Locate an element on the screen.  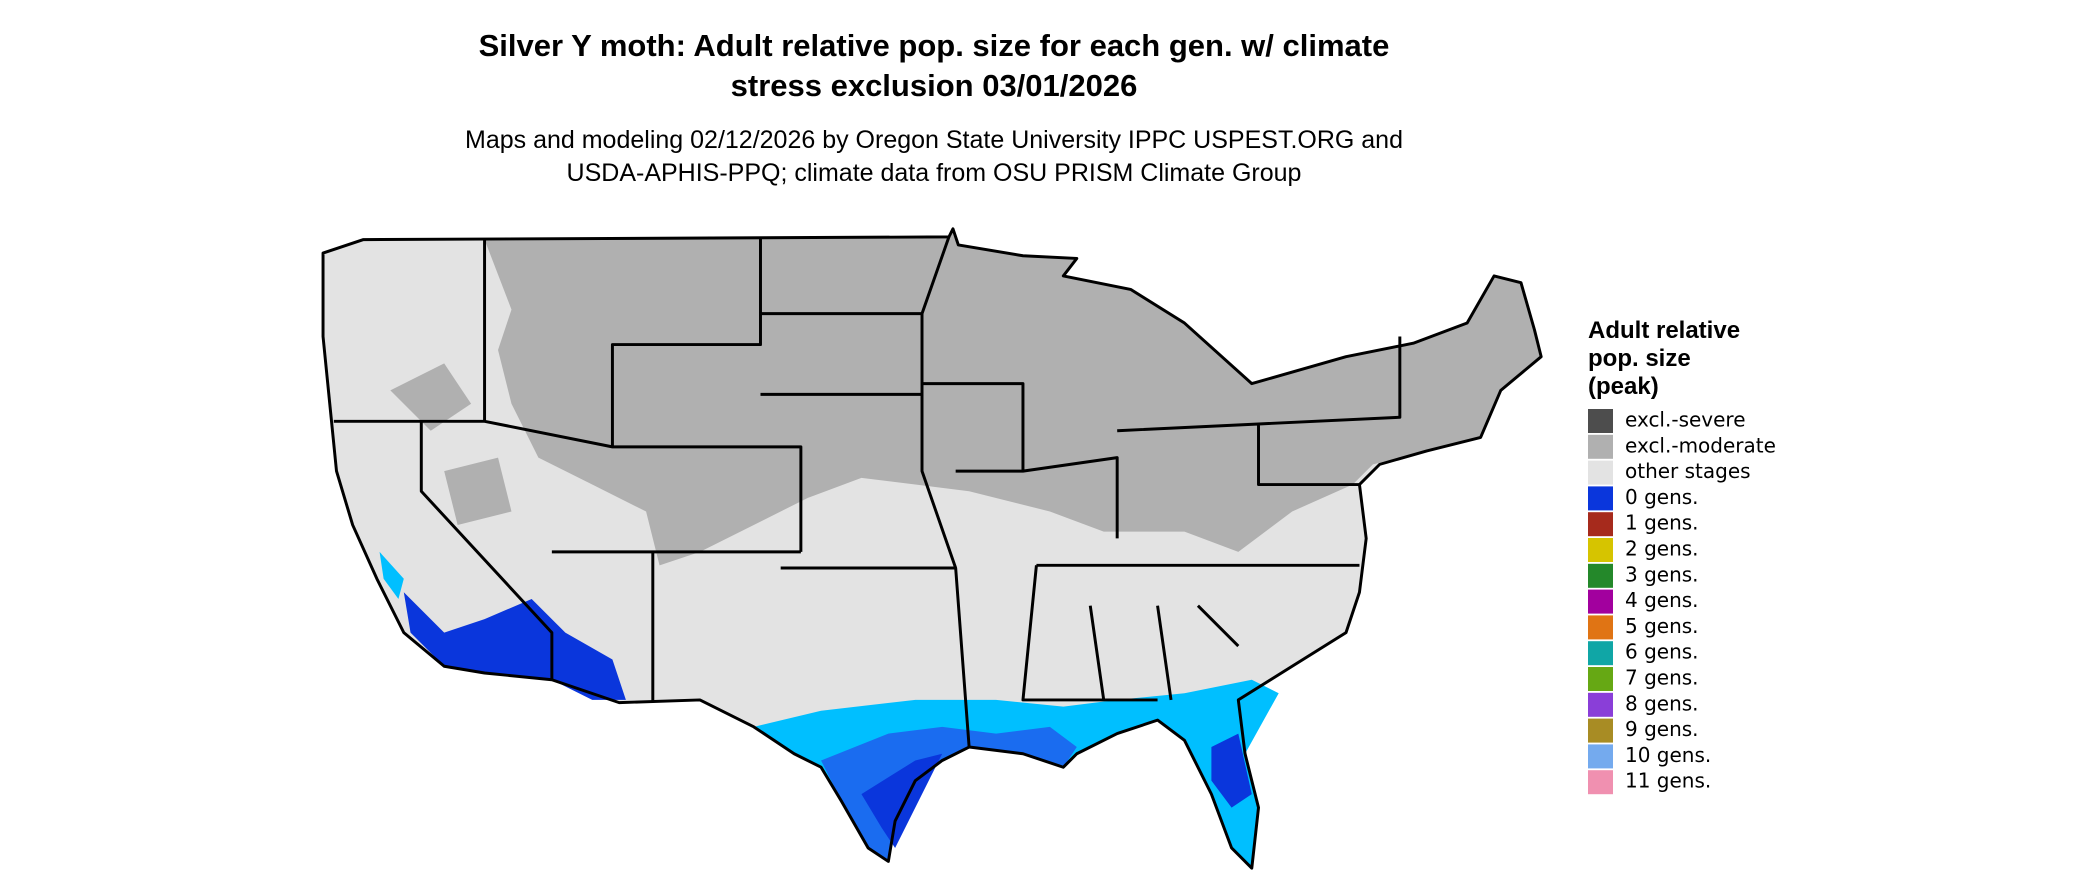
legend-label: other stages is located at coordinates (1688, 471).